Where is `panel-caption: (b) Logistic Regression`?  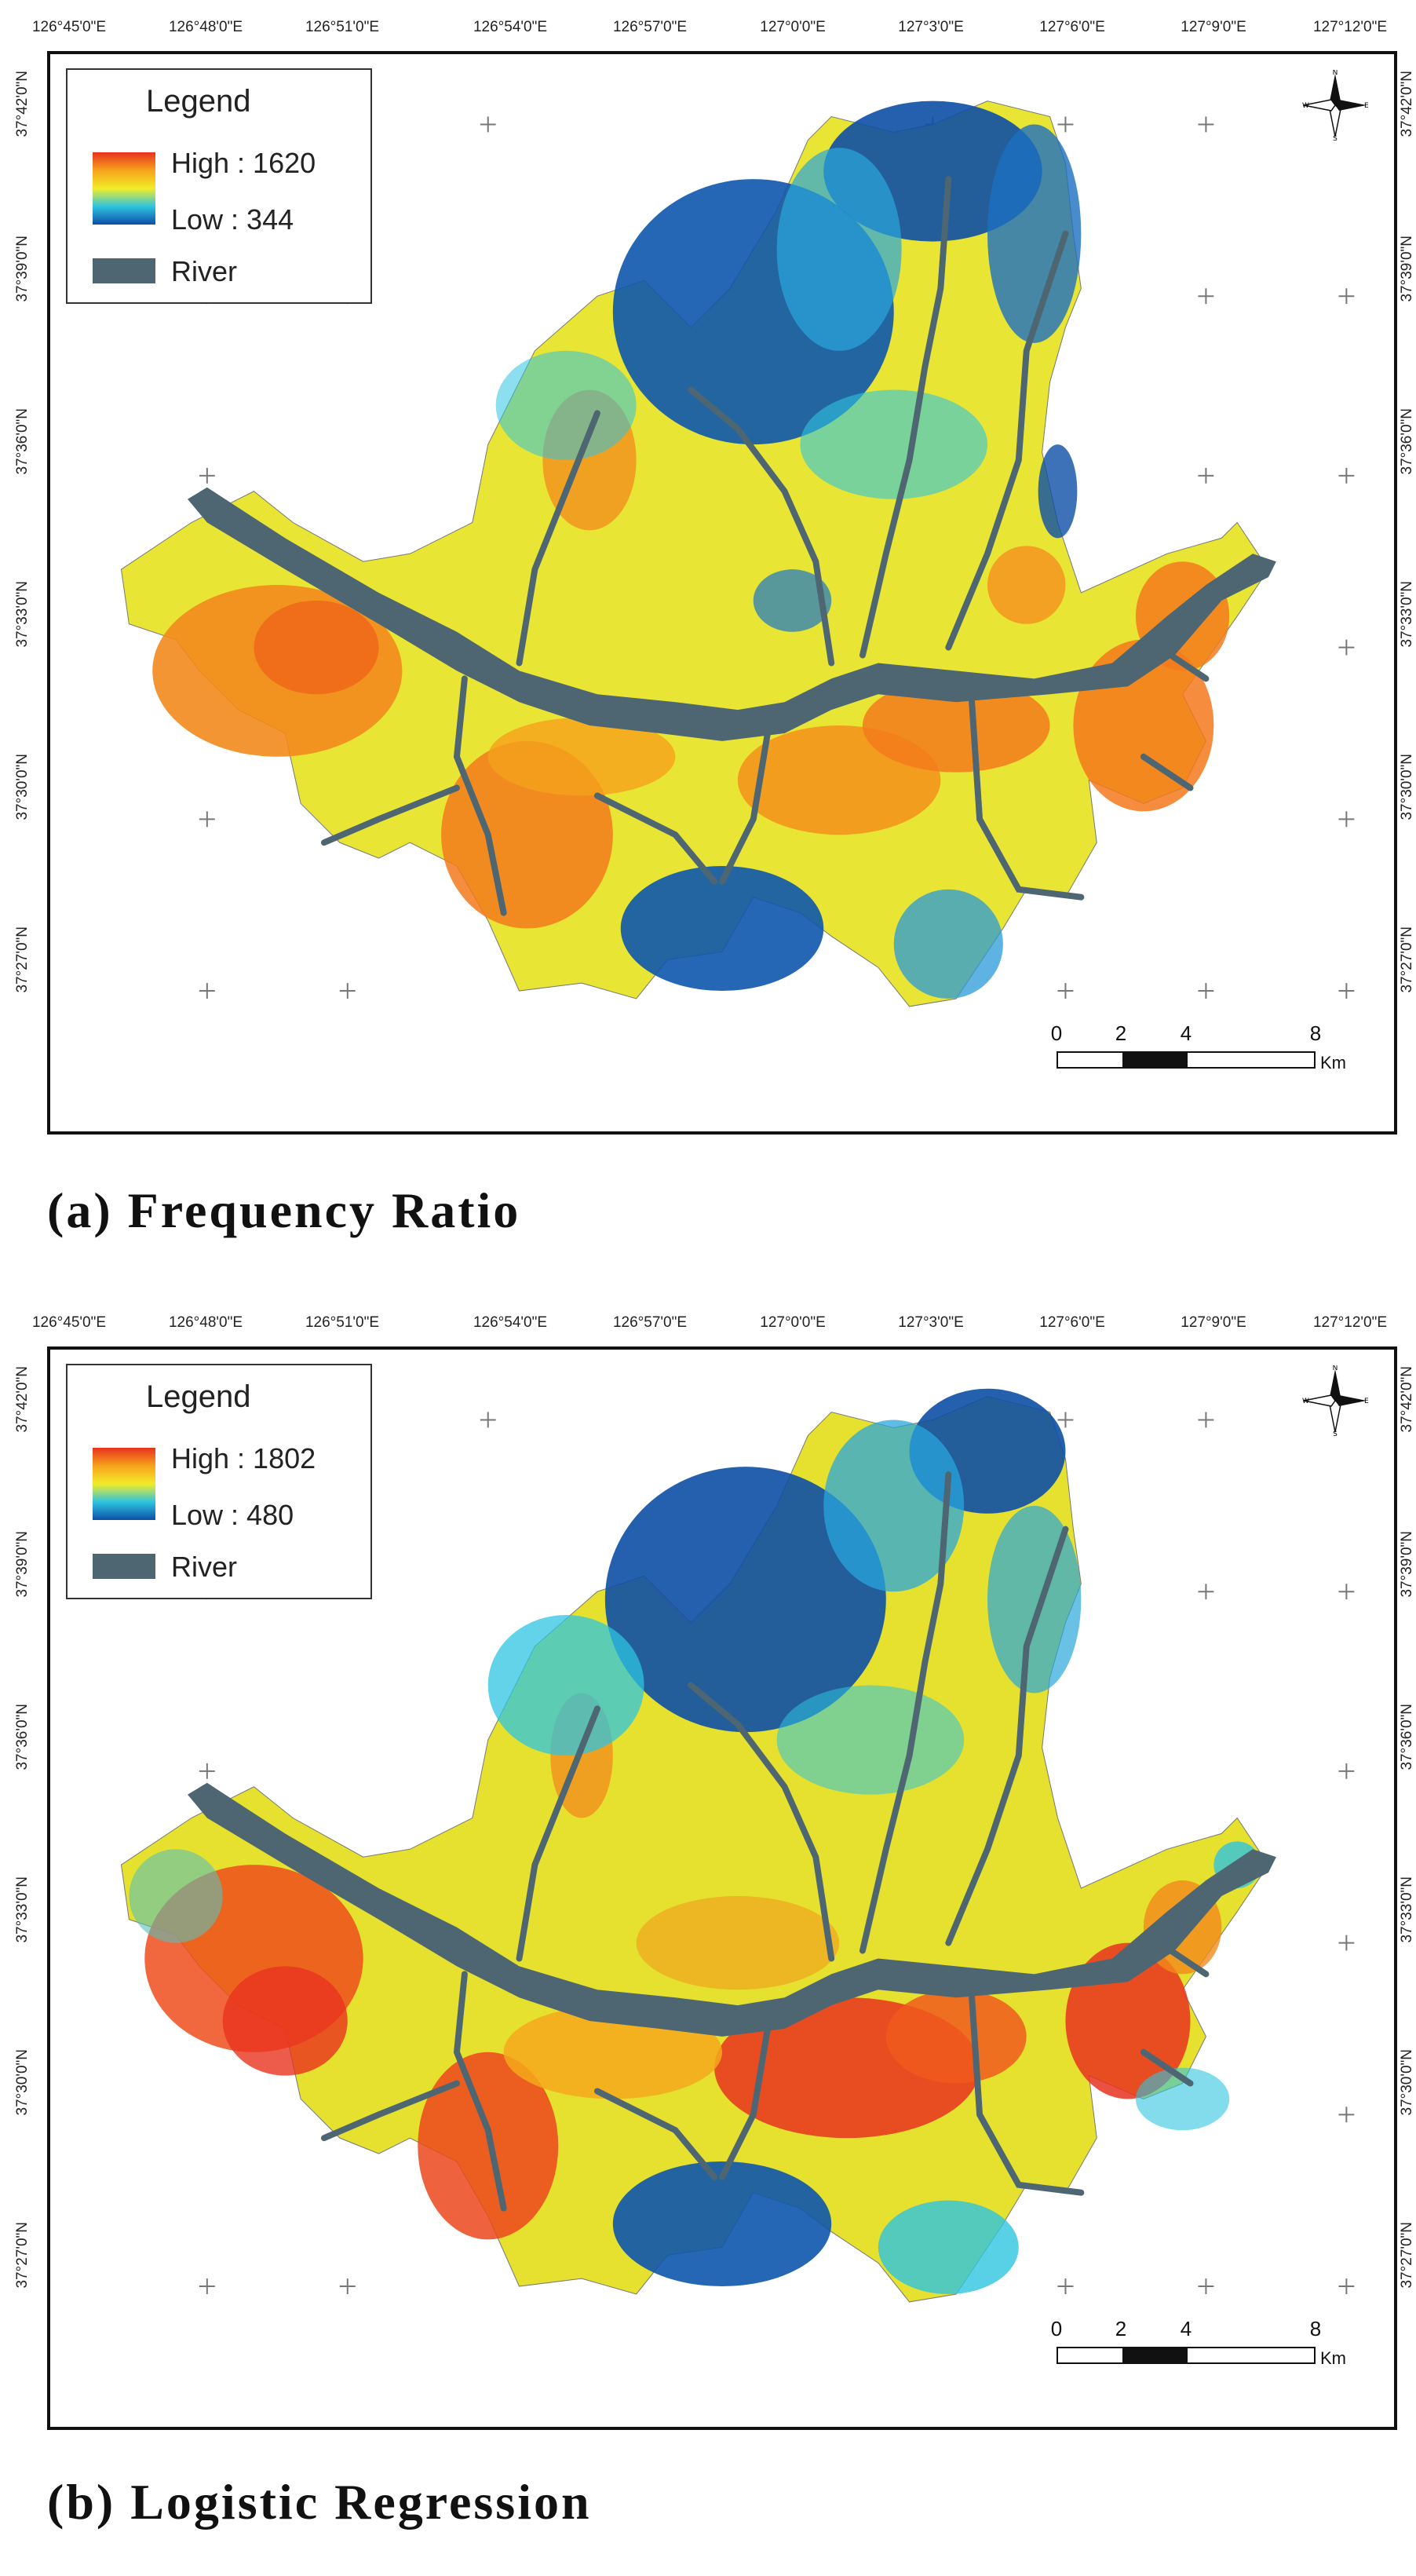 panel-caption: (b) Logistic Regression is located at coordinates (319, 2502).